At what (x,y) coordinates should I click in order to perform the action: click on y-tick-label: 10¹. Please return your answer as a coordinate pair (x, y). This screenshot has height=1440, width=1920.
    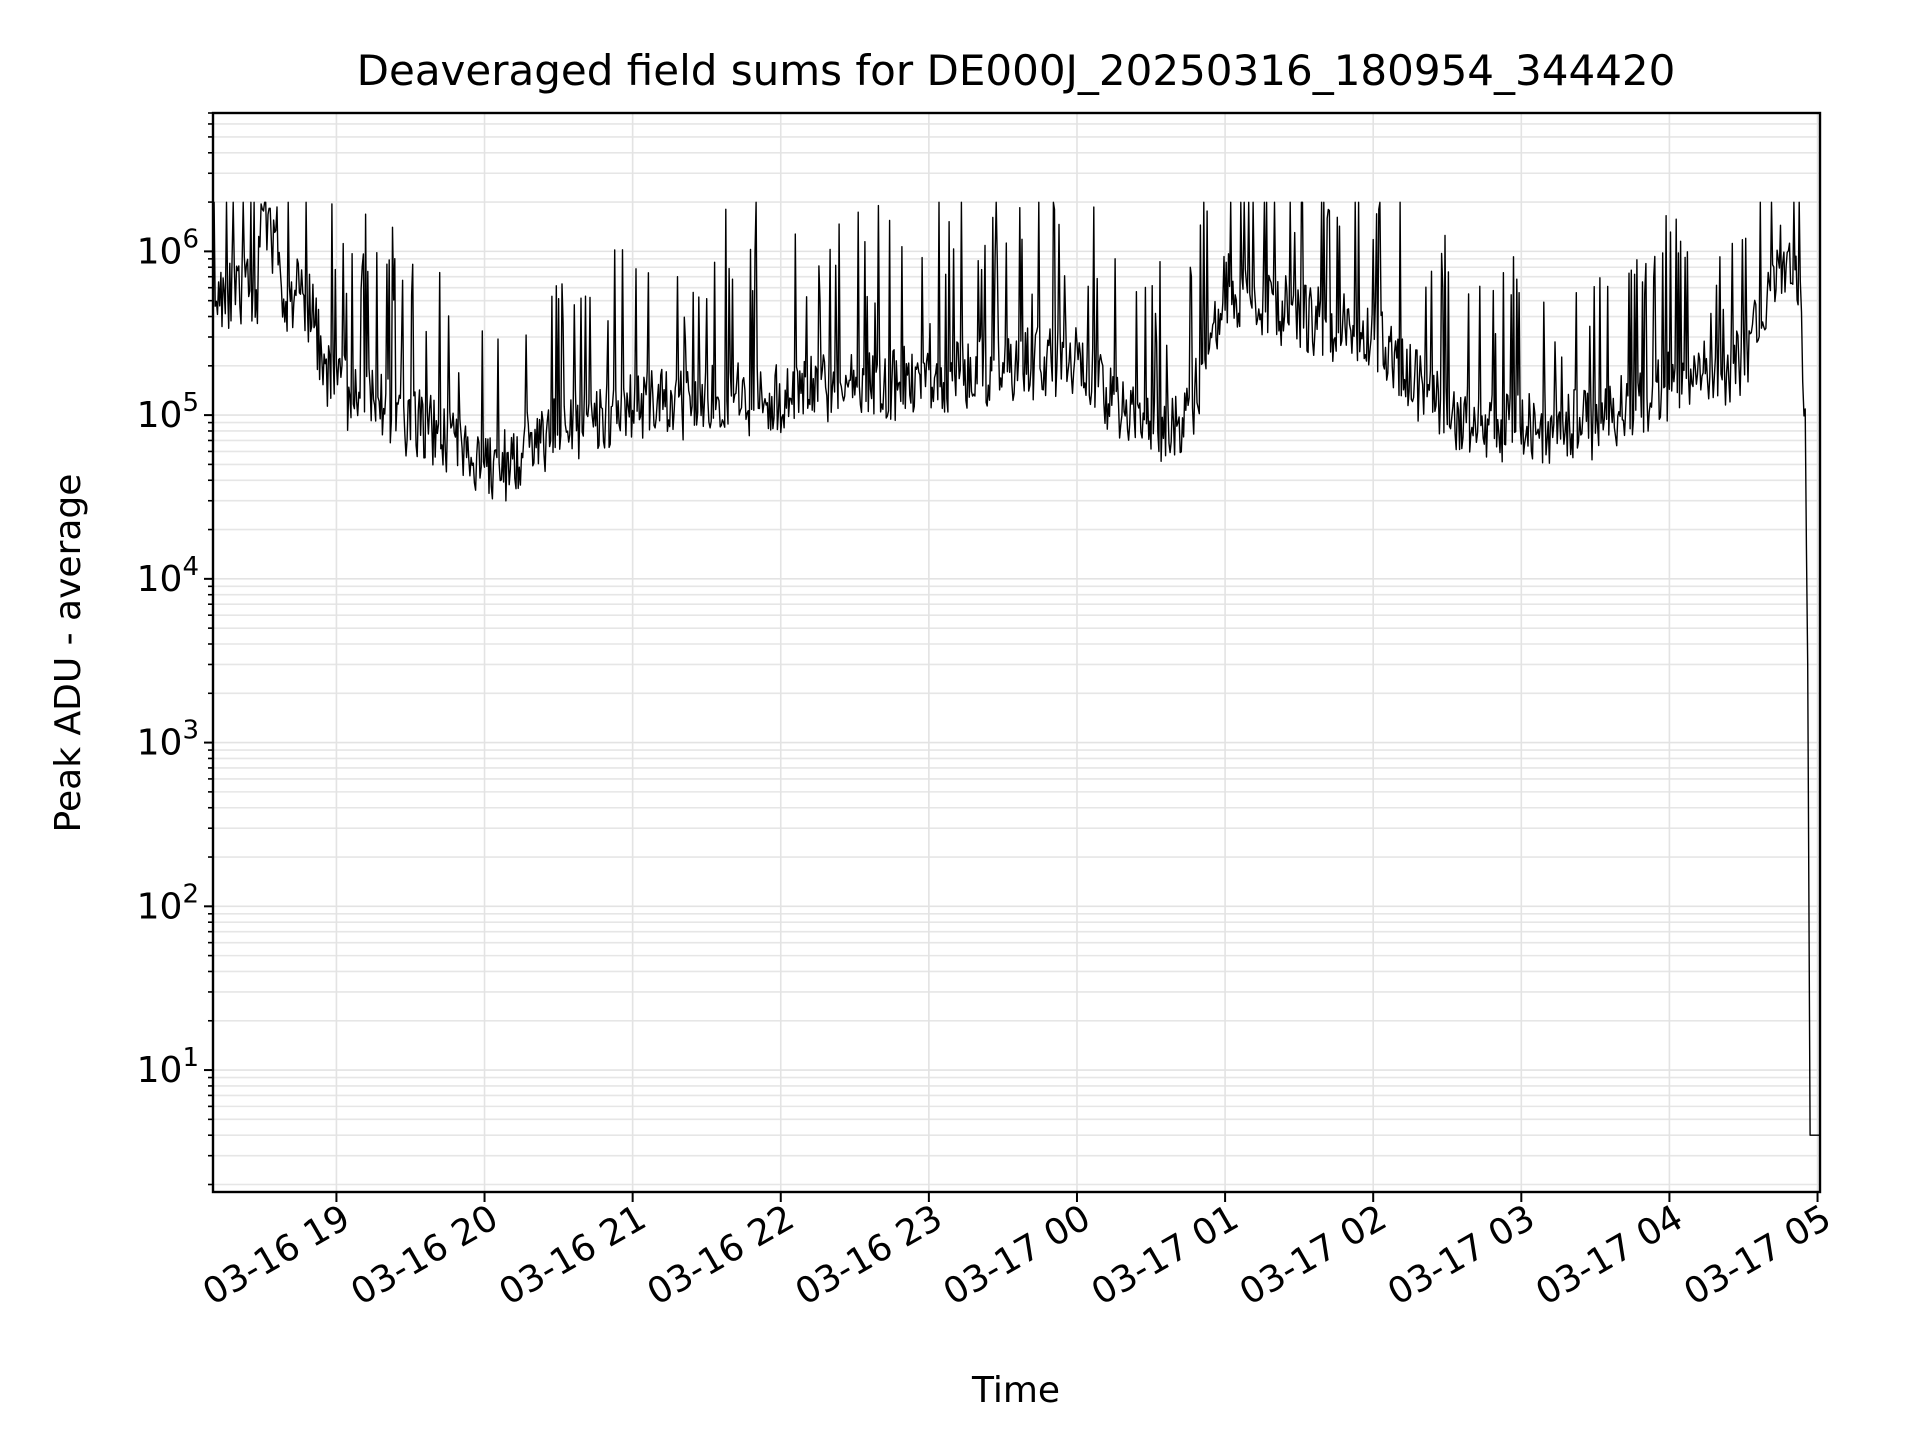
    Looking at the image, I should click on (168, 1067).